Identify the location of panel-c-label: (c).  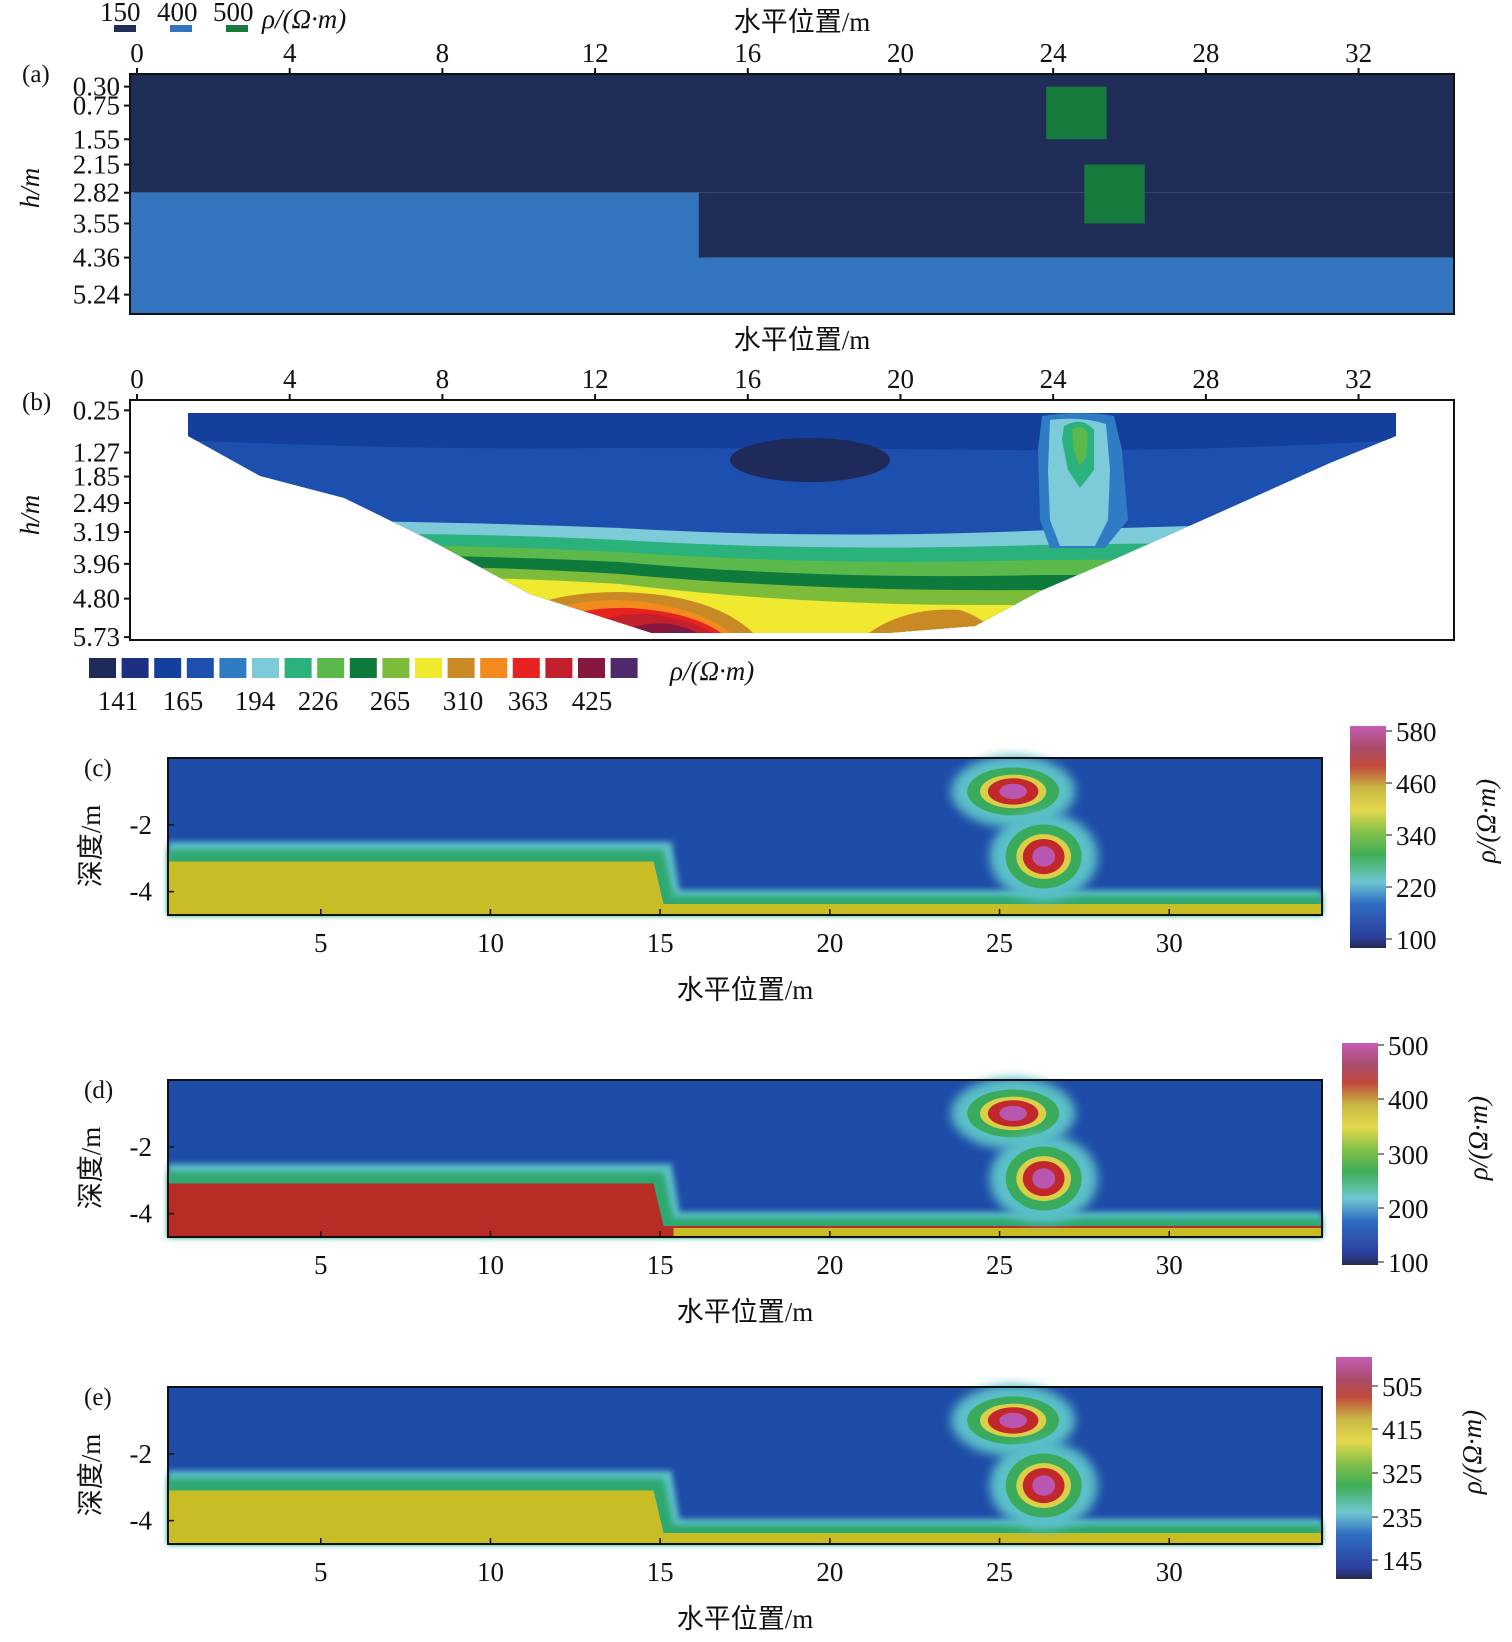
(98, 768).